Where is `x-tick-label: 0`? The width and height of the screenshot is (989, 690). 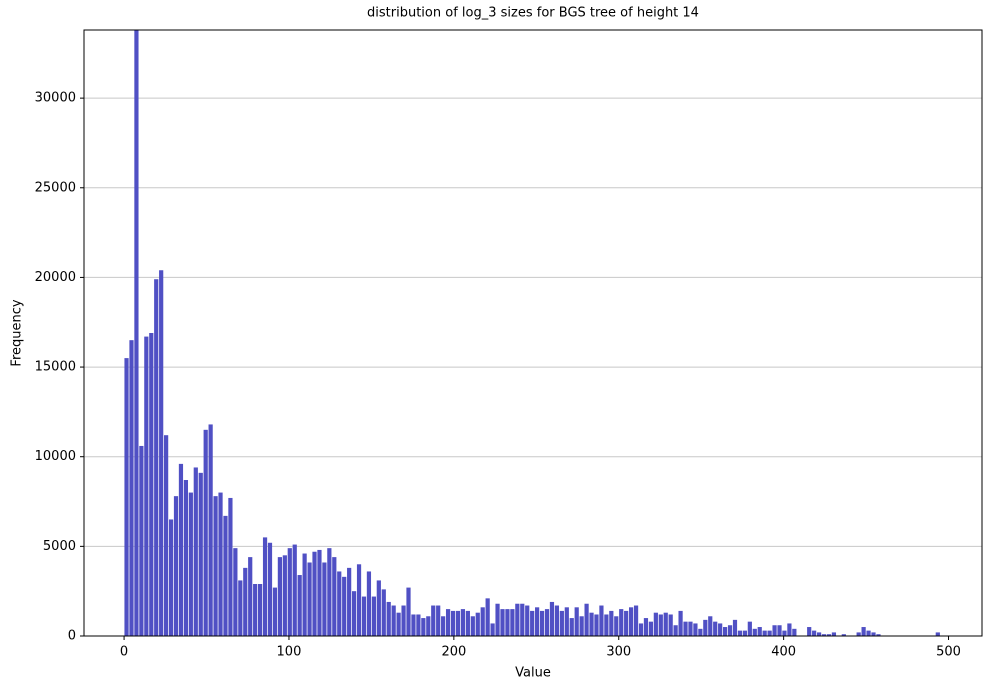
x-tick-label: 0 is located at coordinates (124, 652).